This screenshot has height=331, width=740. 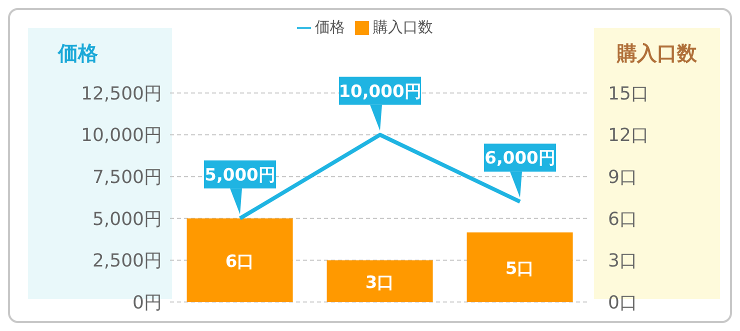 I want to click on data-label: 5,000円, so click(x=240, y=175).